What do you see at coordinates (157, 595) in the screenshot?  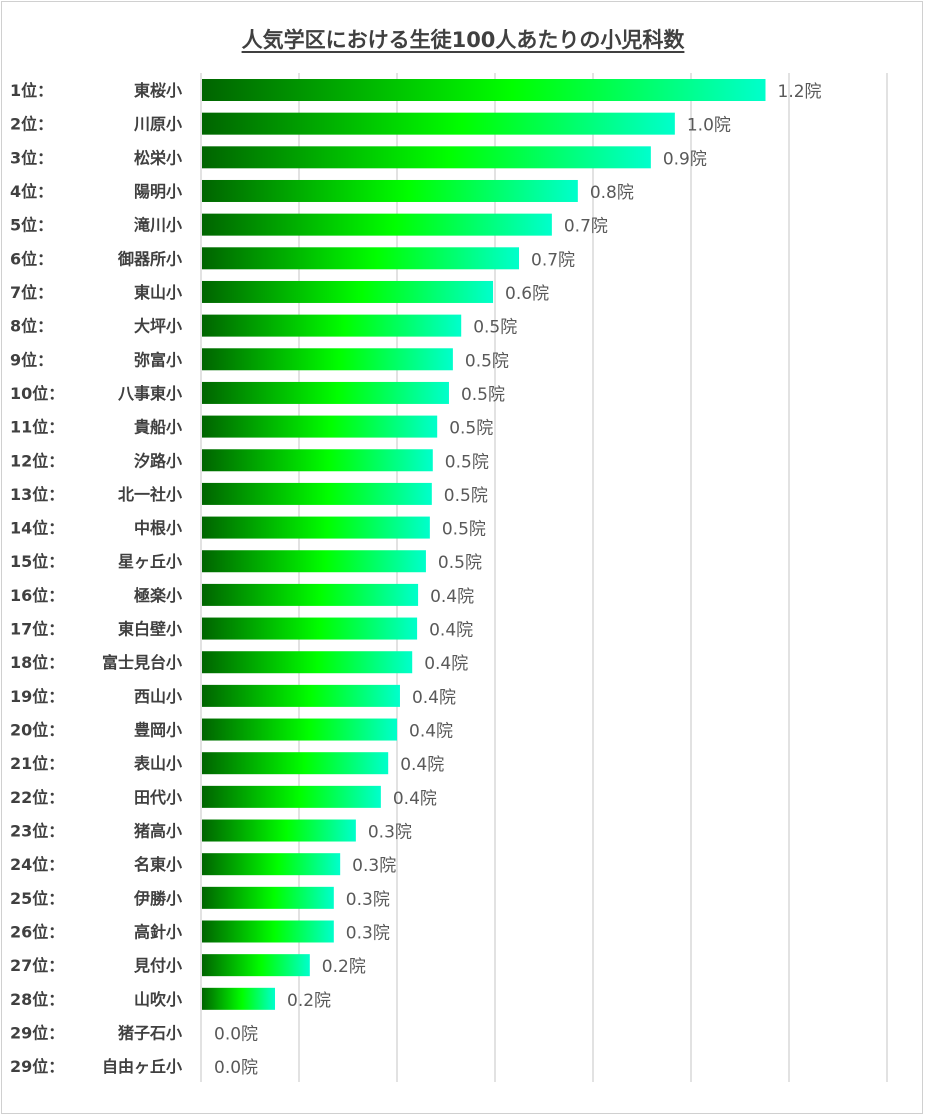 I see `school-label: 極楽小` at bounding box center [157, 595].